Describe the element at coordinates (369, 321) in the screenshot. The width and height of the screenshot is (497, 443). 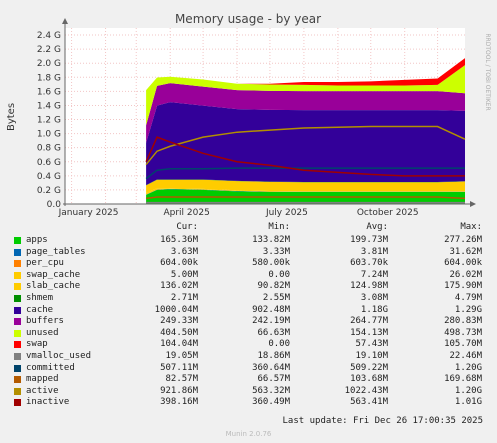
I see `legend-avg: 264.77M` at that location.